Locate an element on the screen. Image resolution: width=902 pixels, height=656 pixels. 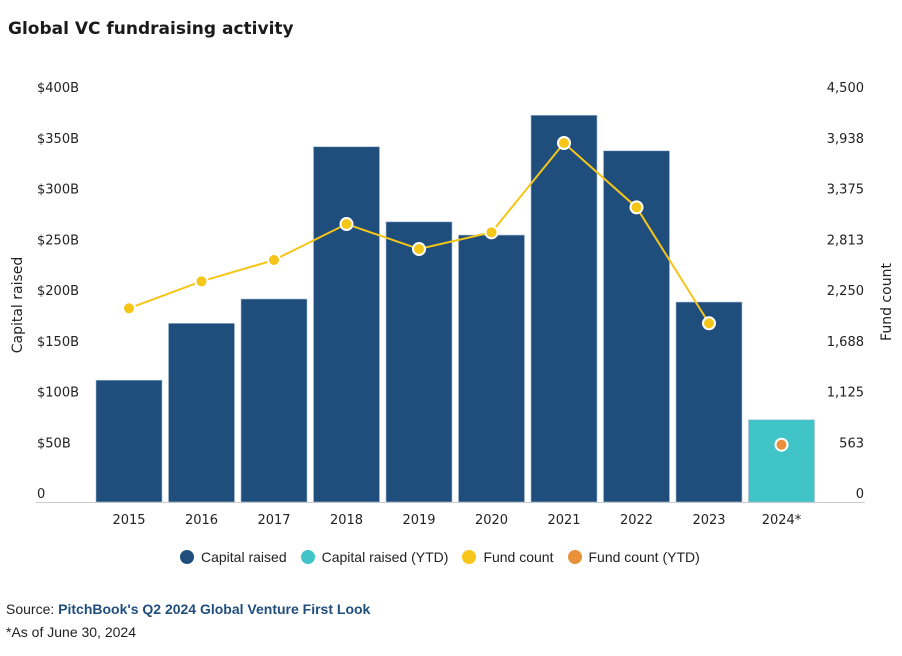
x-tick-label: 2023 is located at coordinates (708, 520).